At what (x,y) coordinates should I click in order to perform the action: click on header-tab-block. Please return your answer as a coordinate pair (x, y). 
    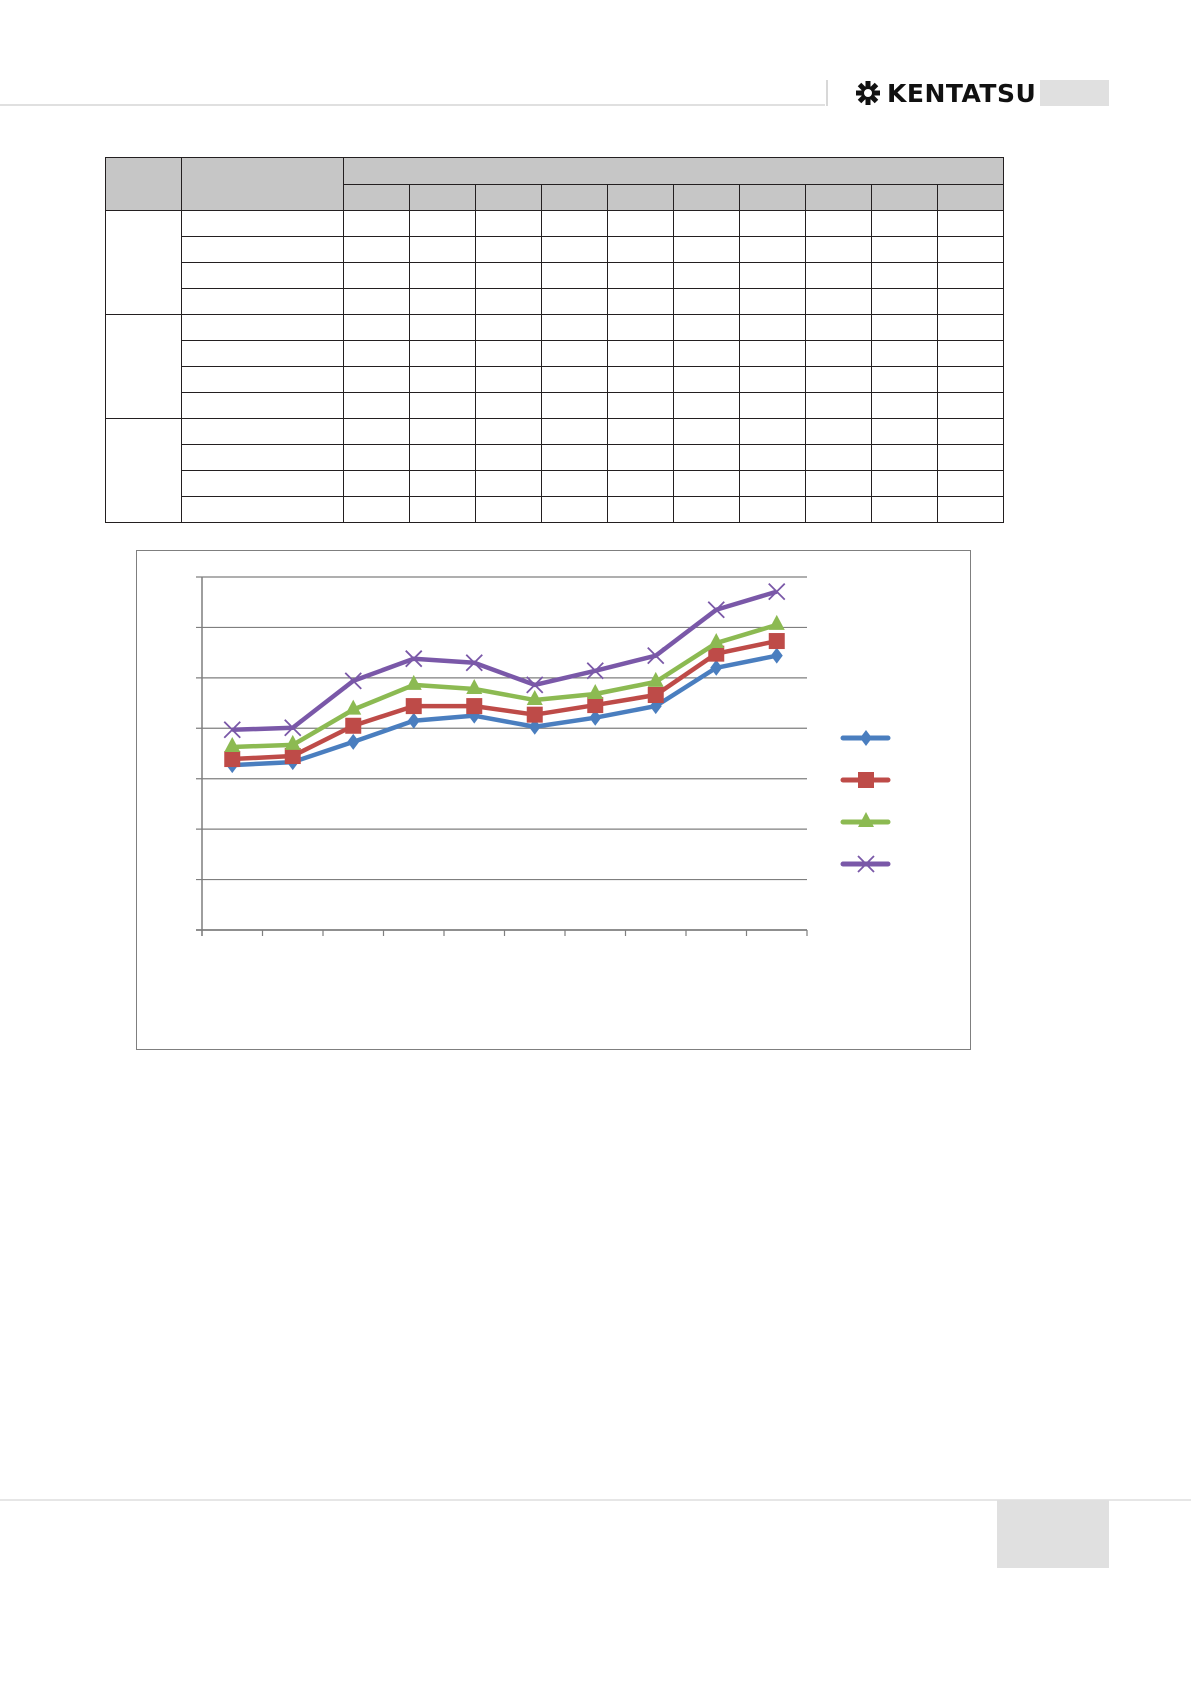
    Looking at the image, I should click on (1074, 93).